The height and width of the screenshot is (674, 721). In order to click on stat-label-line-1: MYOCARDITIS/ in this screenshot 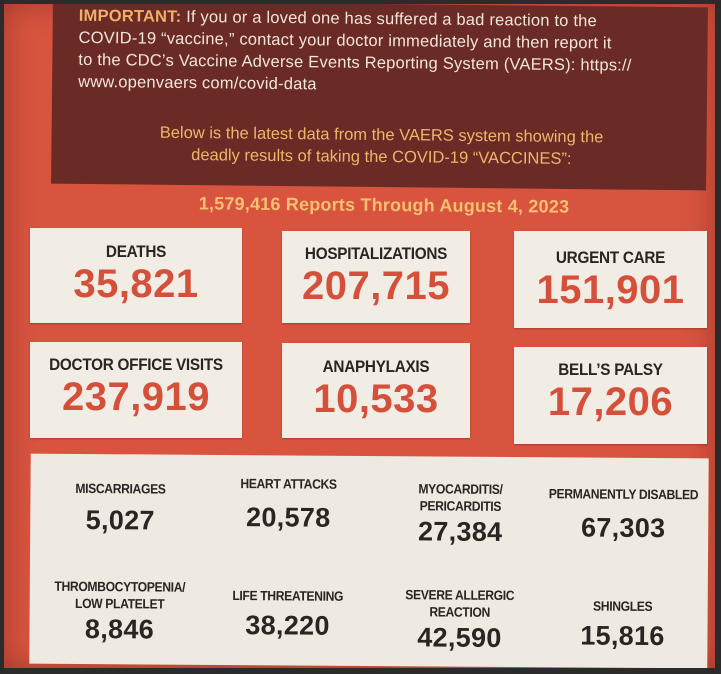, I will do `click(460, 489)`.